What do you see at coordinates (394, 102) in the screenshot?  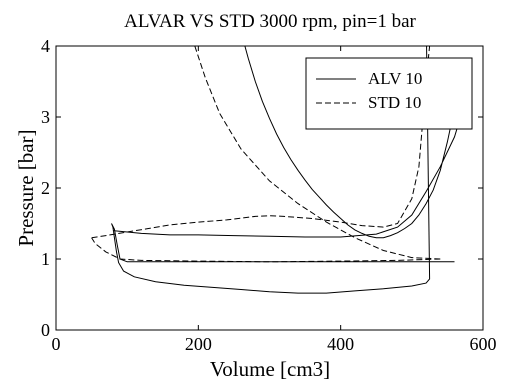 I see `legend-label-std-10: STD 10` at bounding box center [394, 102].